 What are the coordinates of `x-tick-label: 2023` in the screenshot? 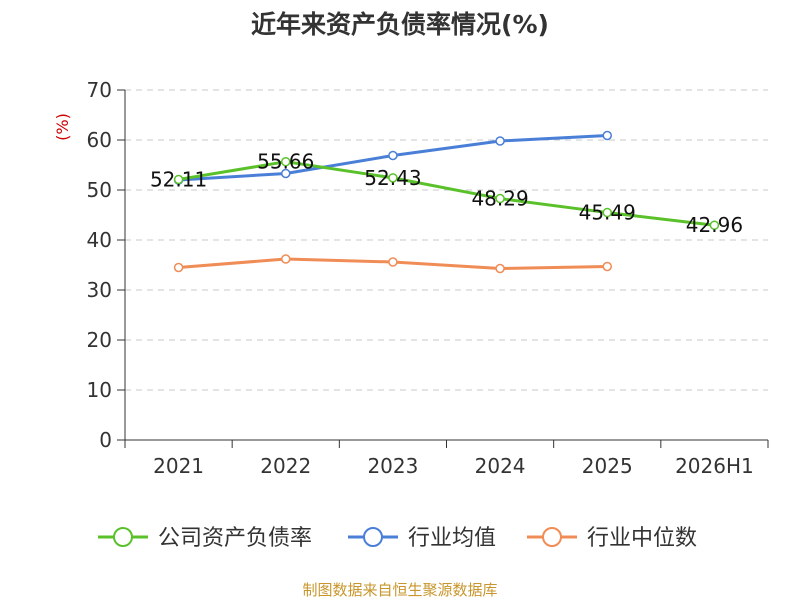 It's located at (392, 466).